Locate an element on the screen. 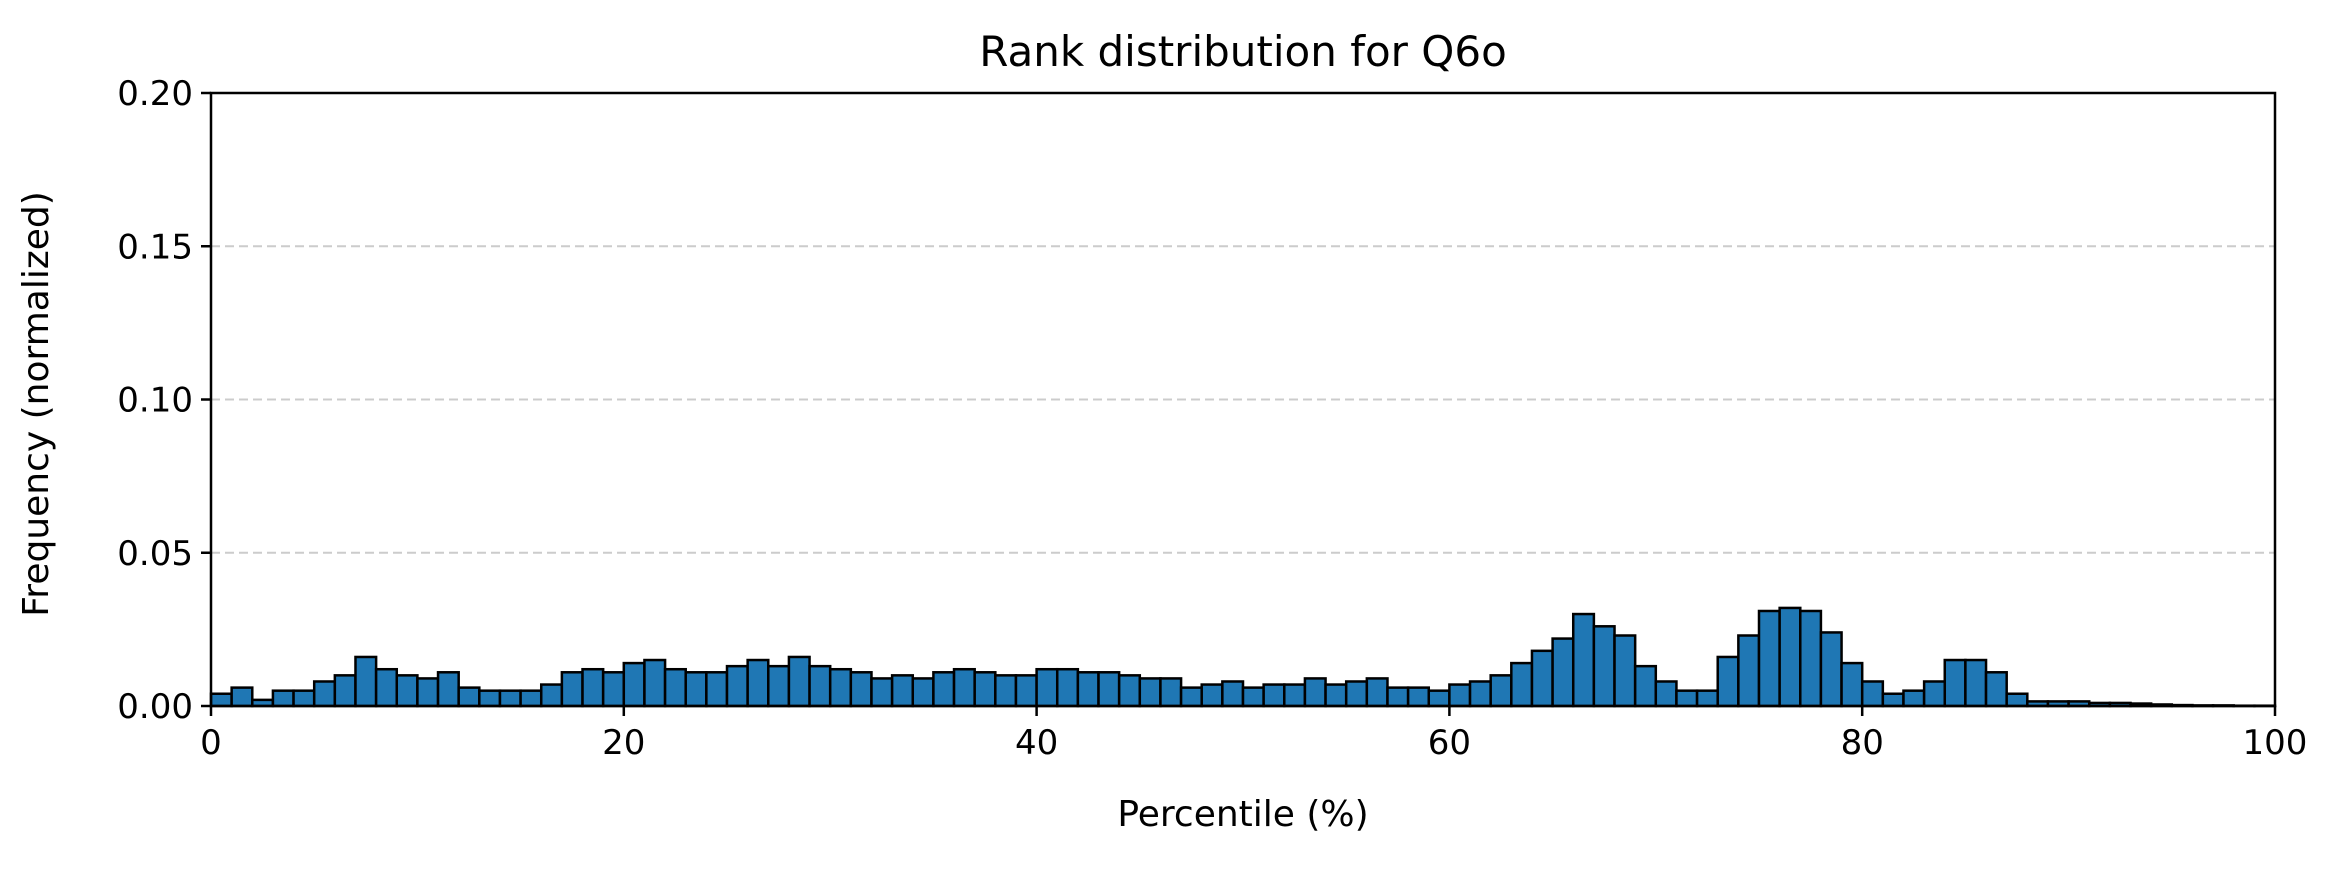  bars-layer is located at coordinates (1243, 657).